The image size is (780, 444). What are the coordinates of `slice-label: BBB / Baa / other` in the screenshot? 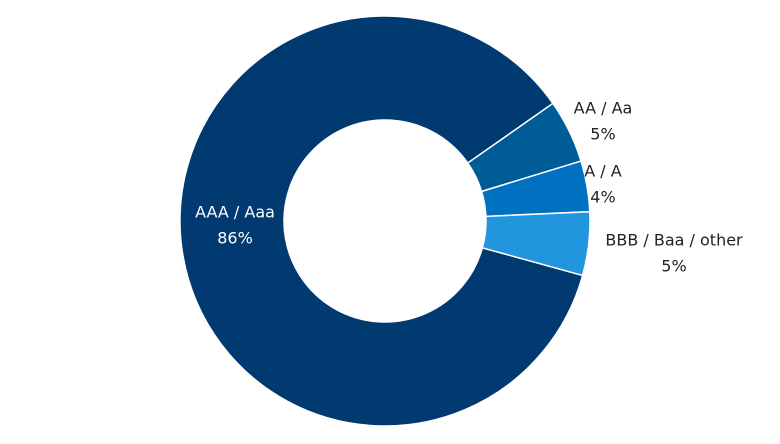 It's located at (674, 240).